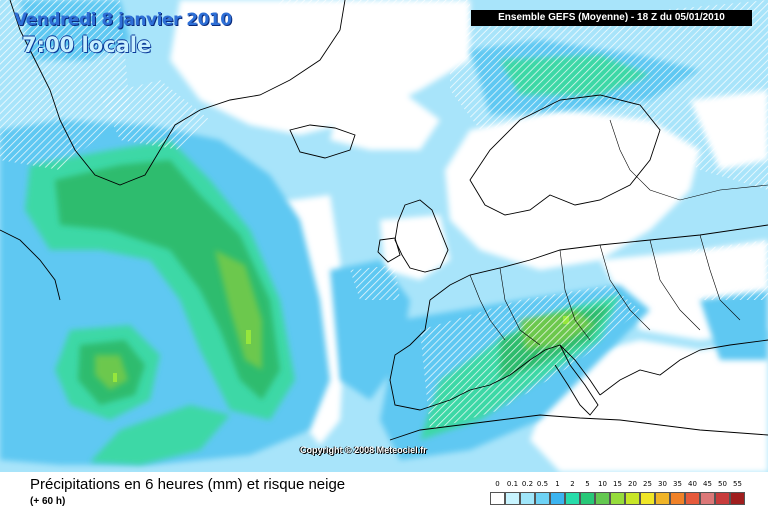  What do you see at coordinates (737, 484) in the screenshot?
I see `scale-label: 55` at bounding box center [737, 484].